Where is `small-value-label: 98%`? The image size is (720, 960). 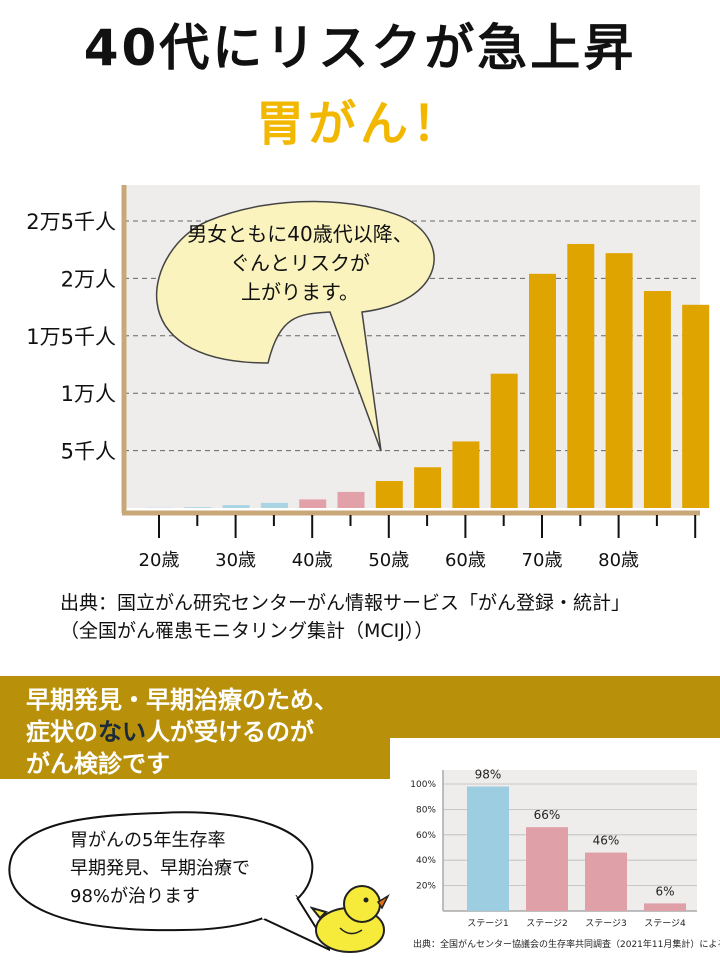
small-value-label: 98% is located at coordinates (488, 775).